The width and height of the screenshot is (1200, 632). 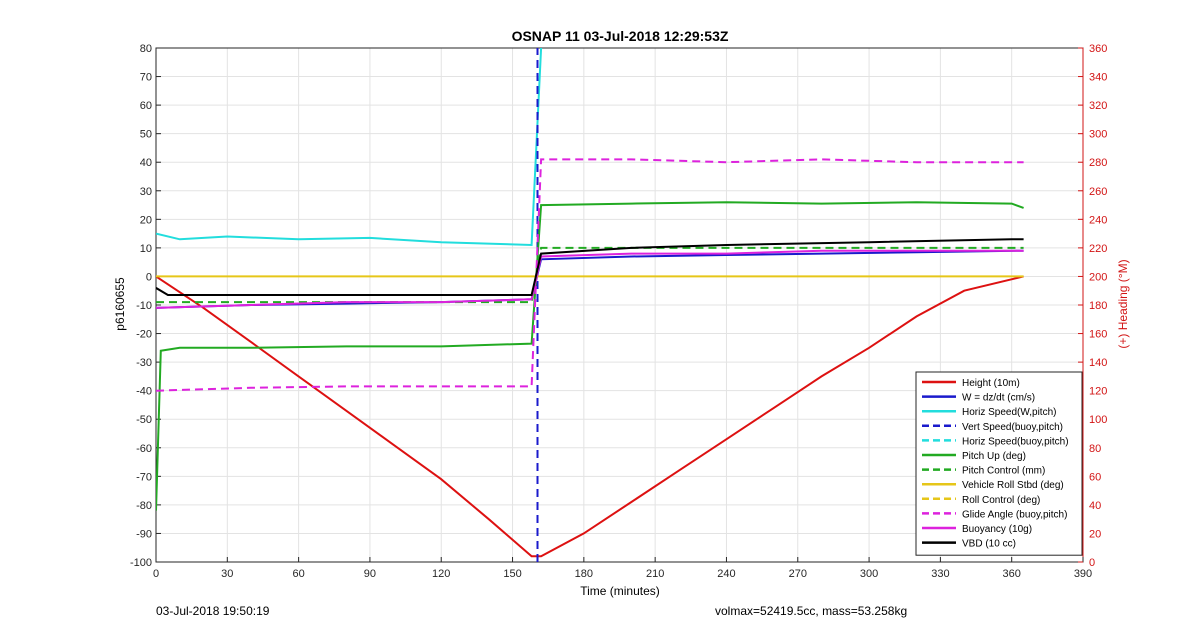 I want to click on x-tick-label: 180, so click(x=584, y=574).